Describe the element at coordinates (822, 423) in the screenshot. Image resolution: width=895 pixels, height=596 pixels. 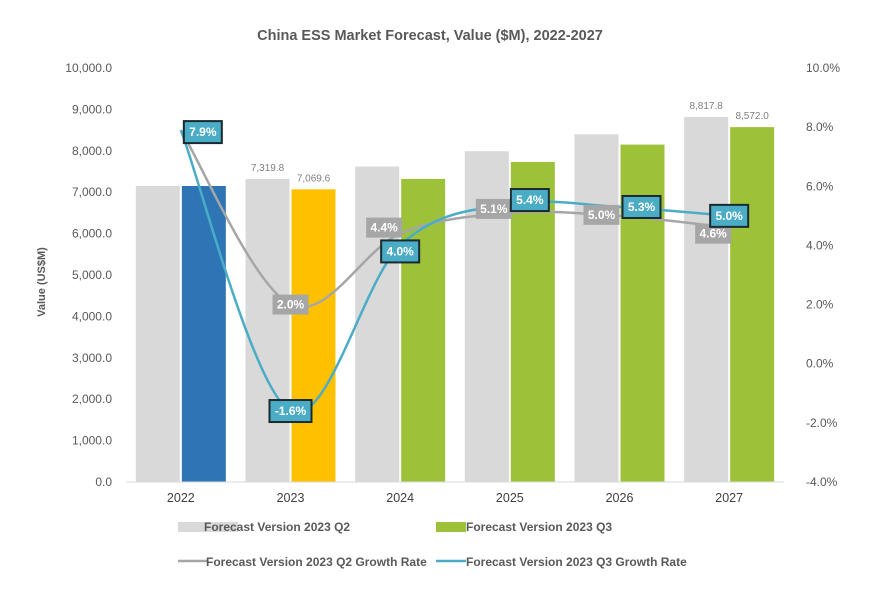
I see `y2-tick-label: -2.0%` at that location.